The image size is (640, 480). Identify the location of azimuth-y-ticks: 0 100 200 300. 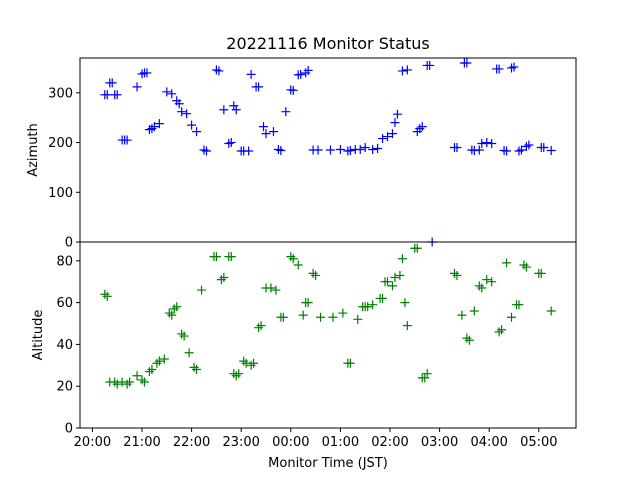
(64, 168).